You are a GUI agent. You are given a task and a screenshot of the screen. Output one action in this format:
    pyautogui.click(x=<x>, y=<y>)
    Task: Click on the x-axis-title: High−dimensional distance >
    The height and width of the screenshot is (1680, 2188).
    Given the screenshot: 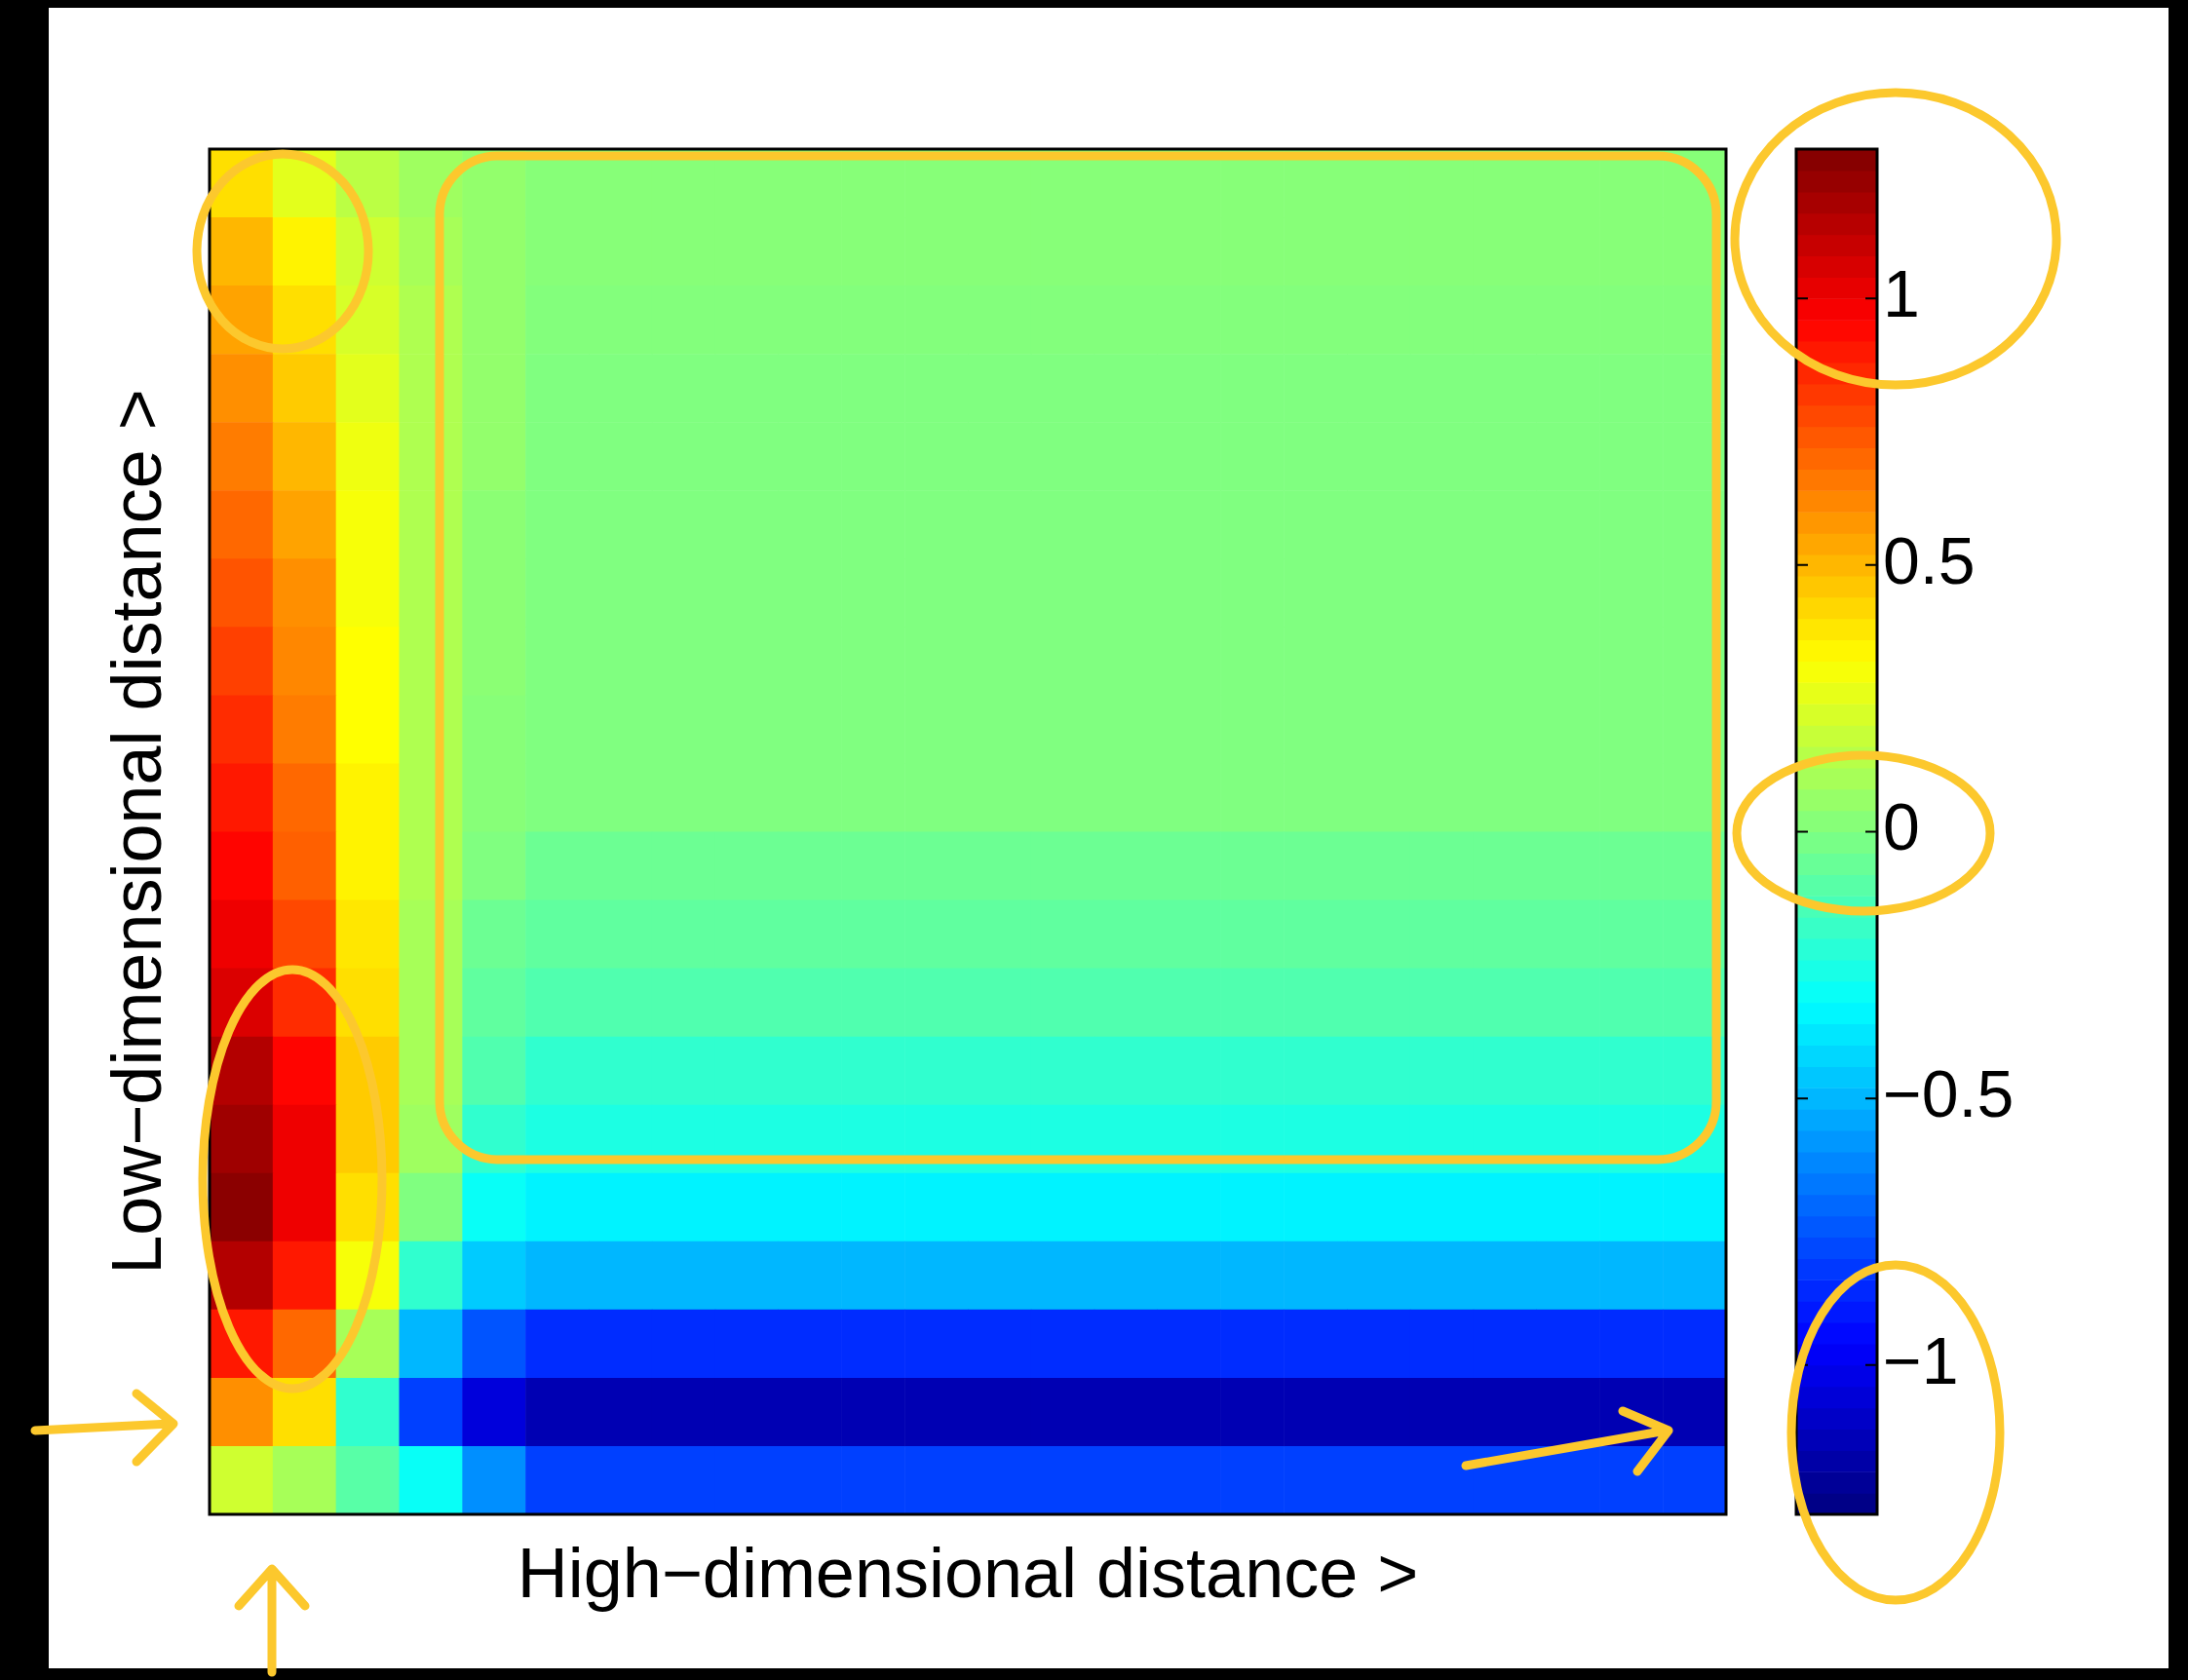 What is the action you would take?
    pyautogui.click(x=968, y=1572)
    